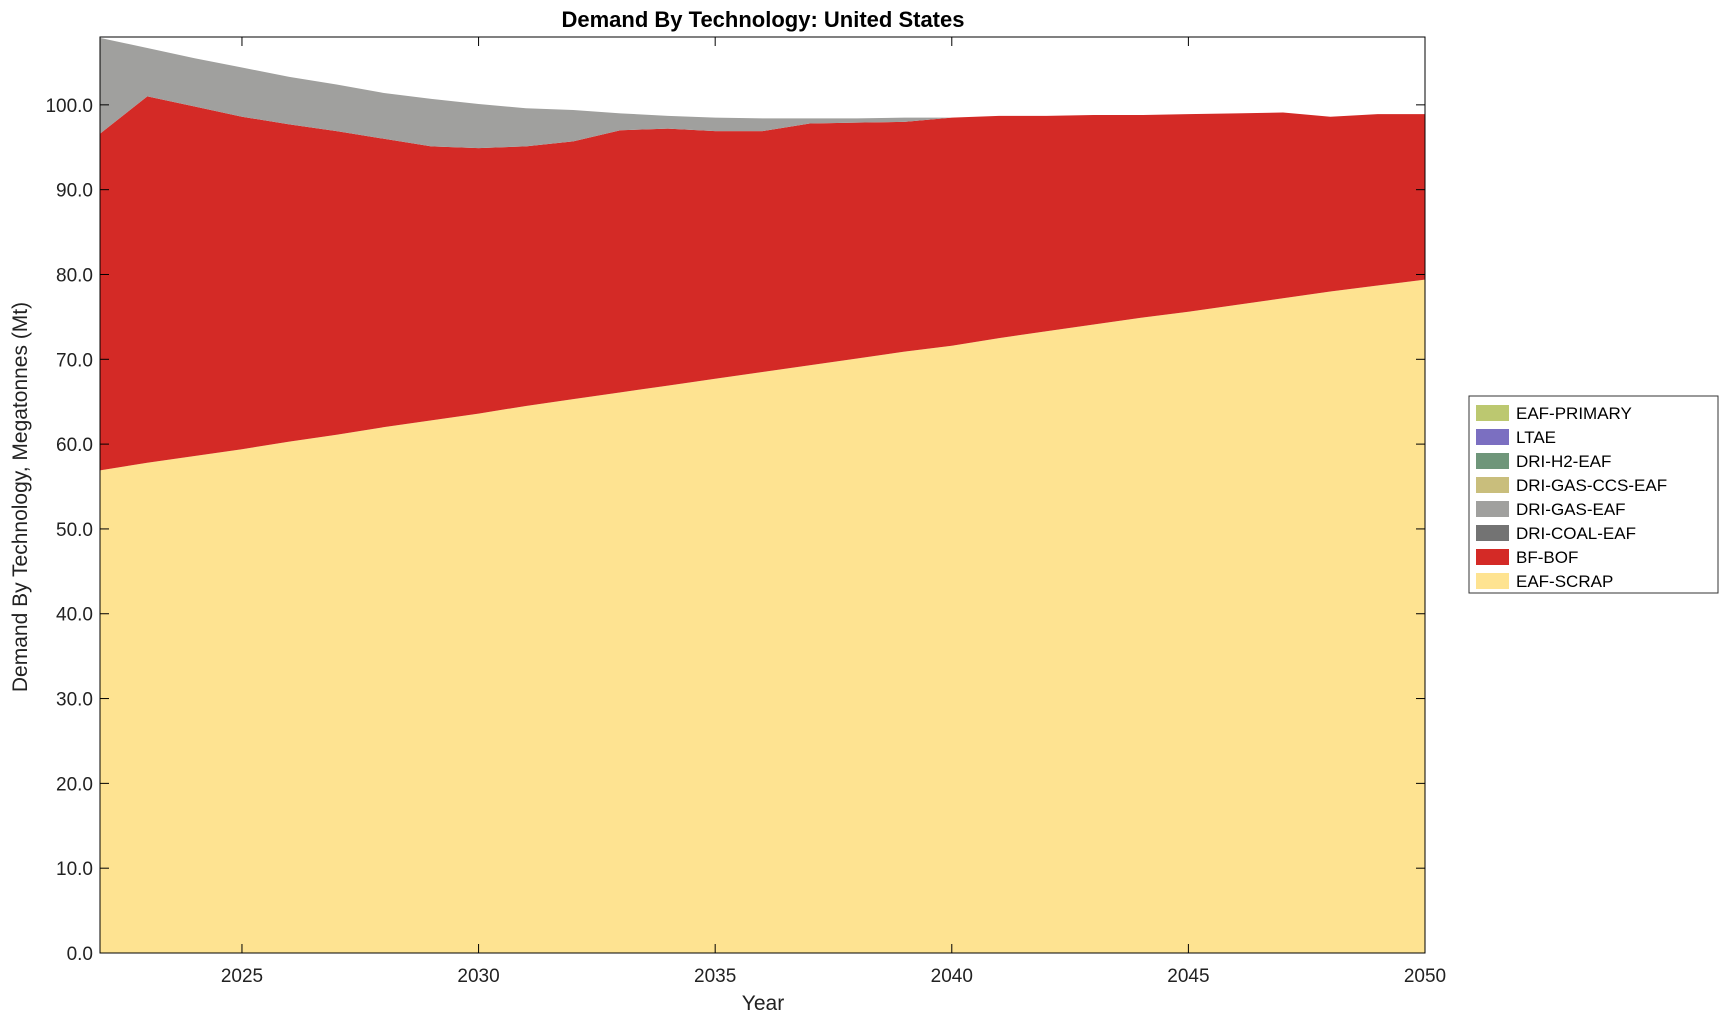 The width and height of the screenshot is (1727, 1021). I want to click on legend-swatch-dri-gas-eaf, so click(1492, 509).